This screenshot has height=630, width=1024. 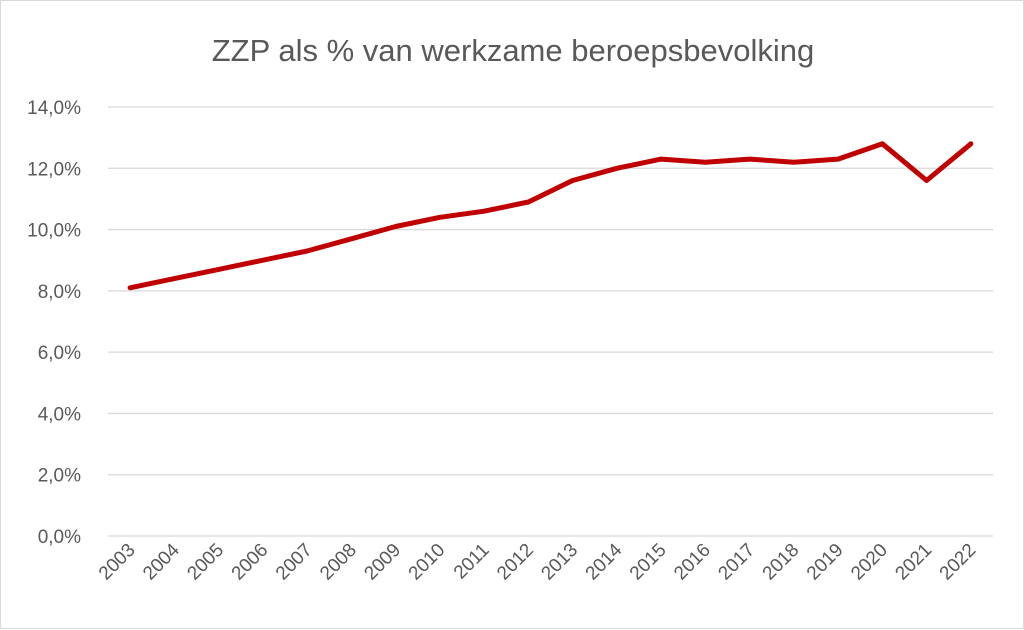 I want to click on x-tick-label: 2003, so click(x=117, y=562).